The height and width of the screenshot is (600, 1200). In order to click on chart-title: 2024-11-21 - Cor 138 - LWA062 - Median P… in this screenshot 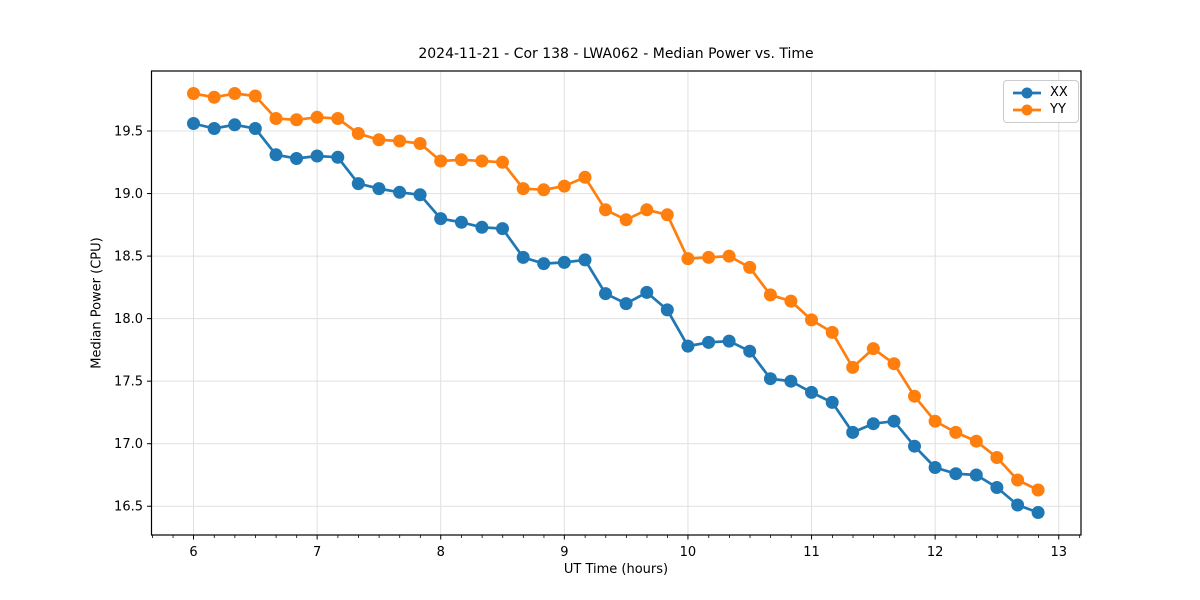, I will do `click(616, 54)`.